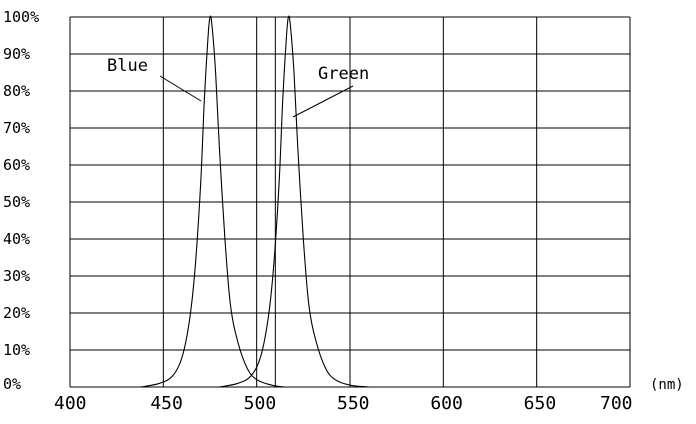 The image size is (696, 424). I want to click on x-tick-label: 700, so click(616, 403).